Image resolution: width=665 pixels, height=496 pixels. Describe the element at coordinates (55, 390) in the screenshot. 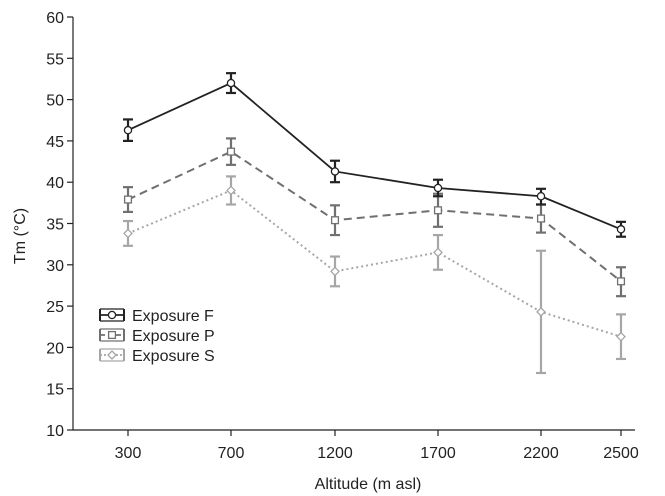

I see `y-tick-label: 15` at that location.